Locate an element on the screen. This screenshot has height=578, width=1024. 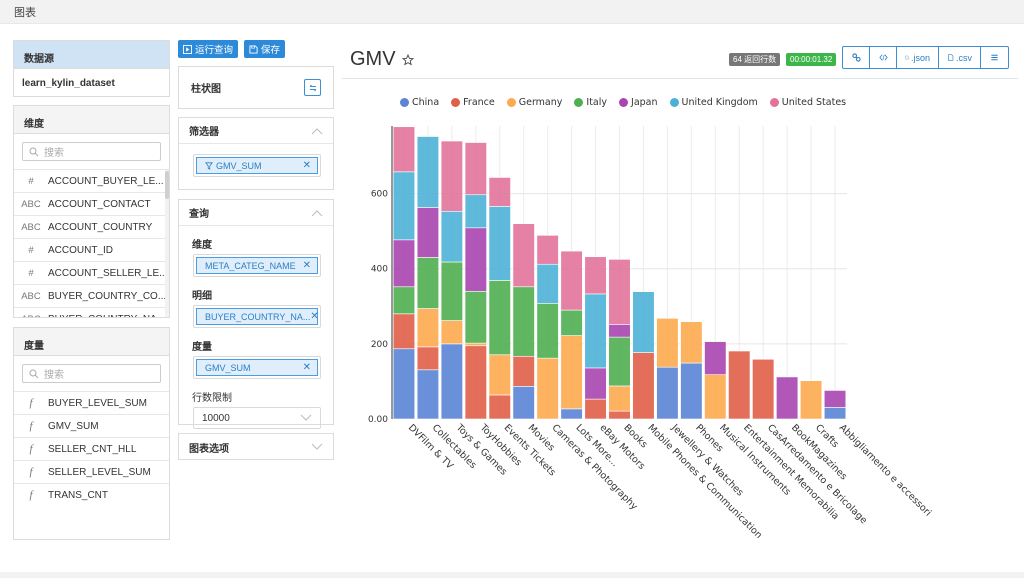
star-icon is located at coordinates (407, 59).